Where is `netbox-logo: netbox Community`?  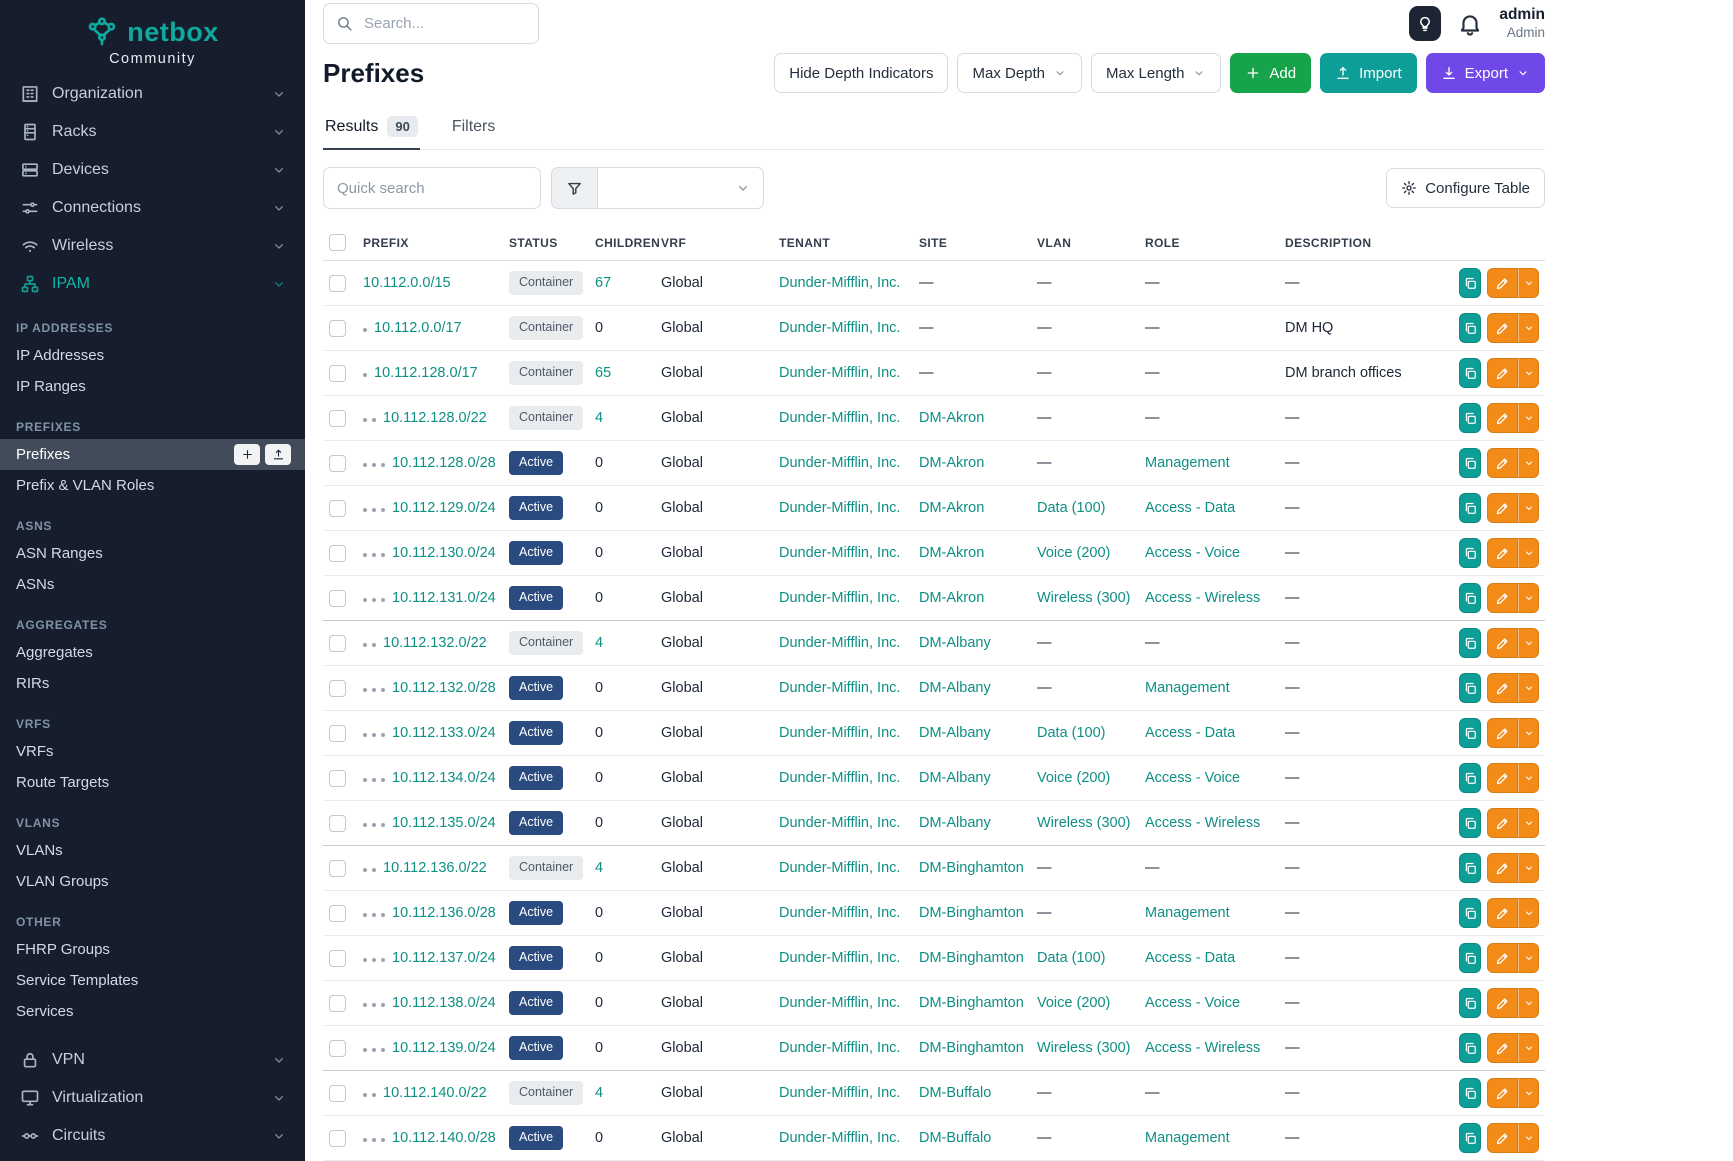 netbox-logo: netbox Community is located at coordinates (152, 37).